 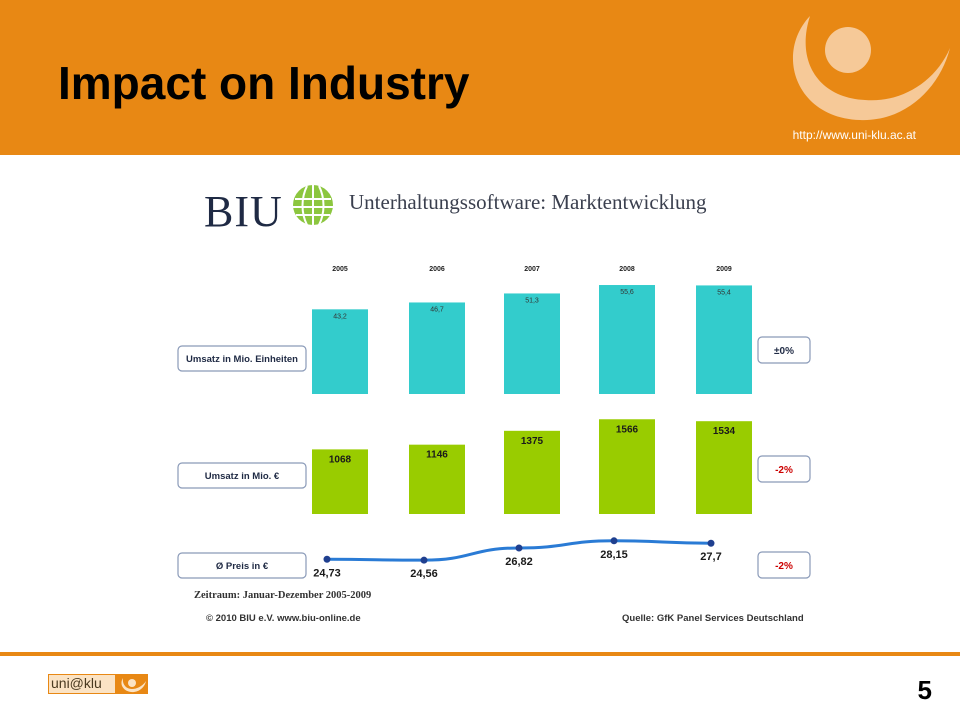 What do you see at coordinates (532, 269) in the screenshot?
I see `year-label-2007: 2007` at bounding box center [532, 269].